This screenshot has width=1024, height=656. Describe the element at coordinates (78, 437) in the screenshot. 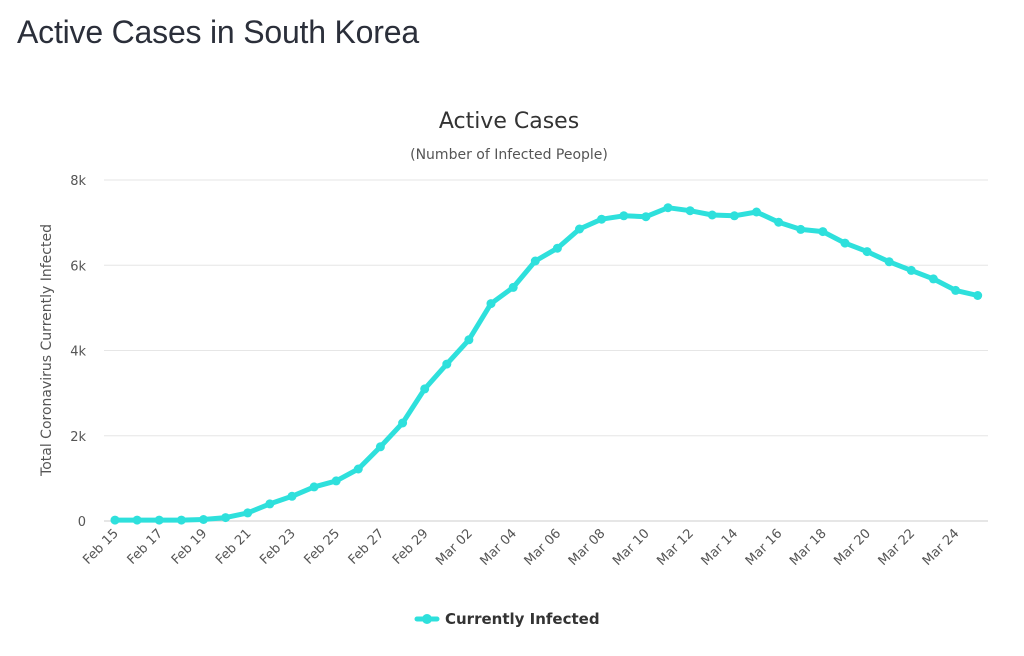

I see `y-tick-label: 2k` at that location.